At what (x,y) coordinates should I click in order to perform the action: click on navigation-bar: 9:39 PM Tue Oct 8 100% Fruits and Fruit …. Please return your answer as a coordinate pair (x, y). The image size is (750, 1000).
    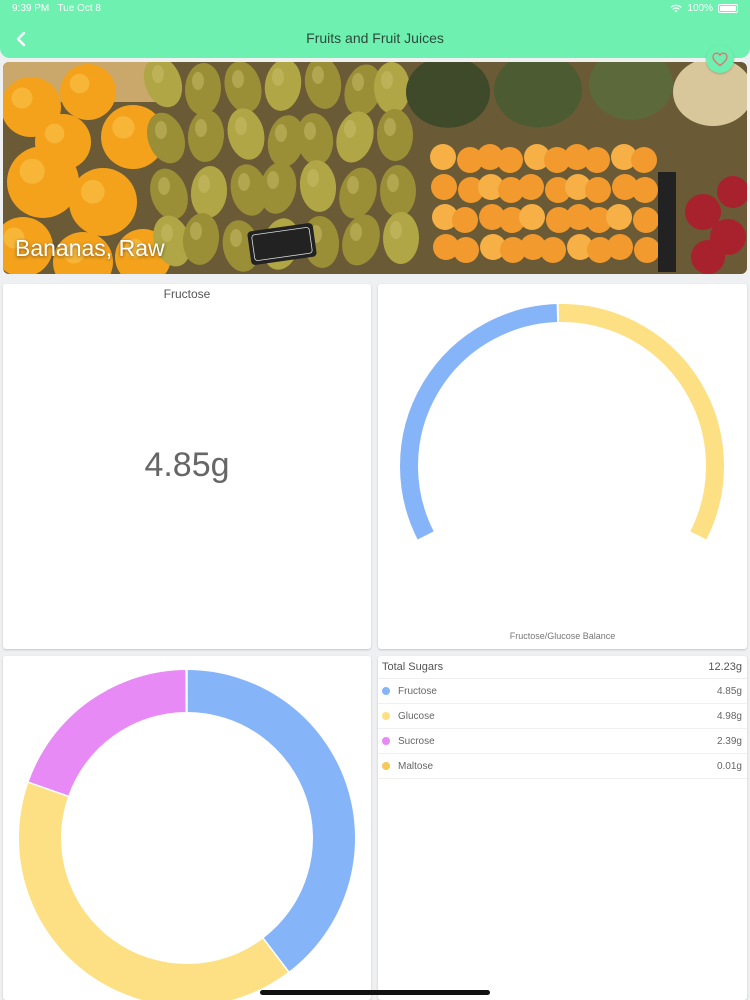
    Looking at the image, I should click on (375, 29).